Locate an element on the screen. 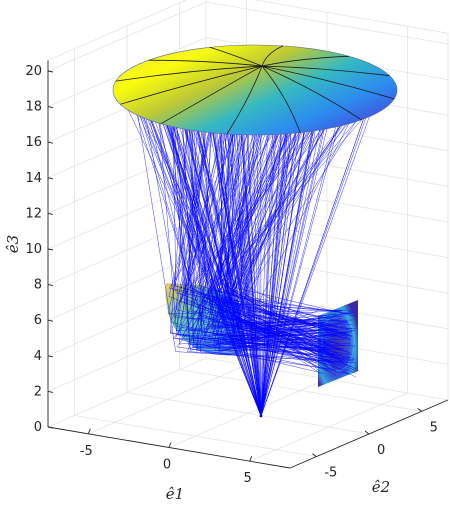 This screenshot has height=506, width=451. upper-reflector is located at coordinates (255, 90).